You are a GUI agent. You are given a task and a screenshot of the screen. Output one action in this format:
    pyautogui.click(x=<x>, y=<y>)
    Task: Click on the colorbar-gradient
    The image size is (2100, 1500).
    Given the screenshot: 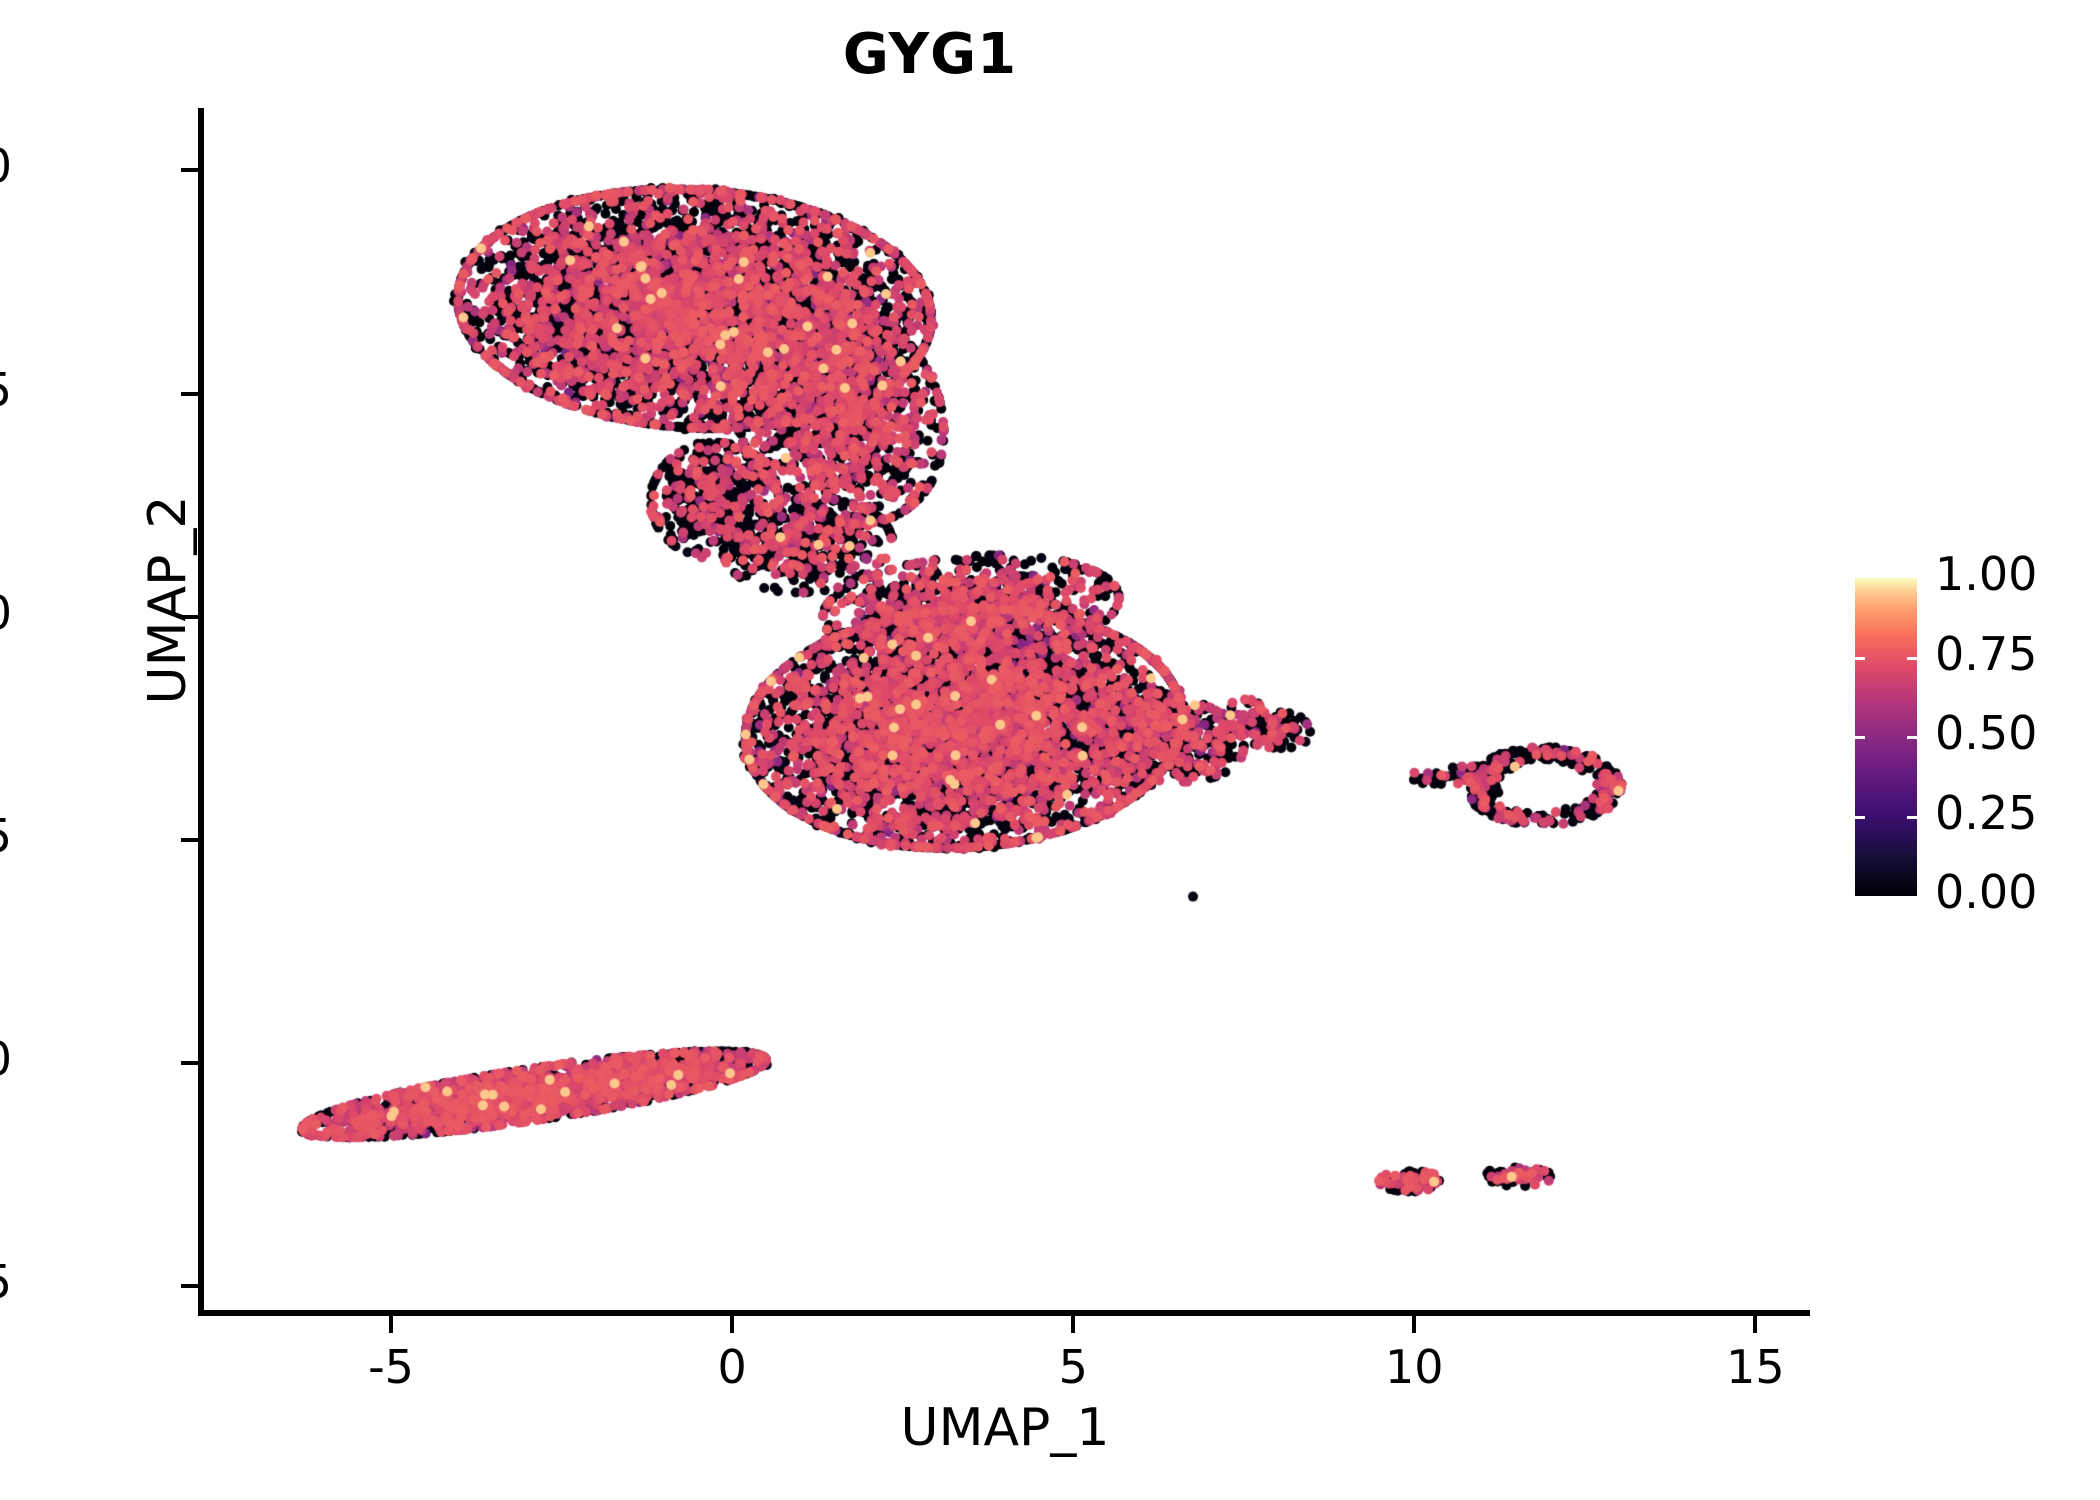 What is the action you would take?
    pyautogui.click(x=1886, y=737)
    